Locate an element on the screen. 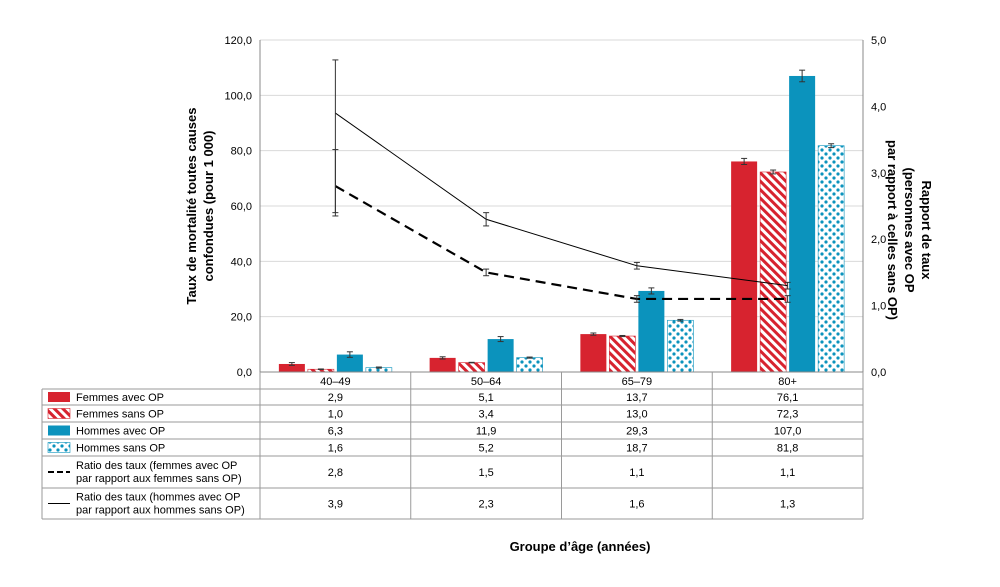 This screenshot has height=587, width=1000. legend-label-line: Ratio des taux (femmes avec OP is located at coordinates (156, 466).